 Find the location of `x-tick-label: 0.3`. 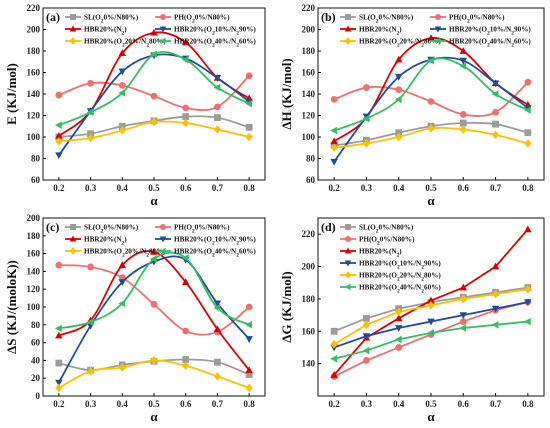

x-tick-label: 0.3 is located at coordinates (91, 404).